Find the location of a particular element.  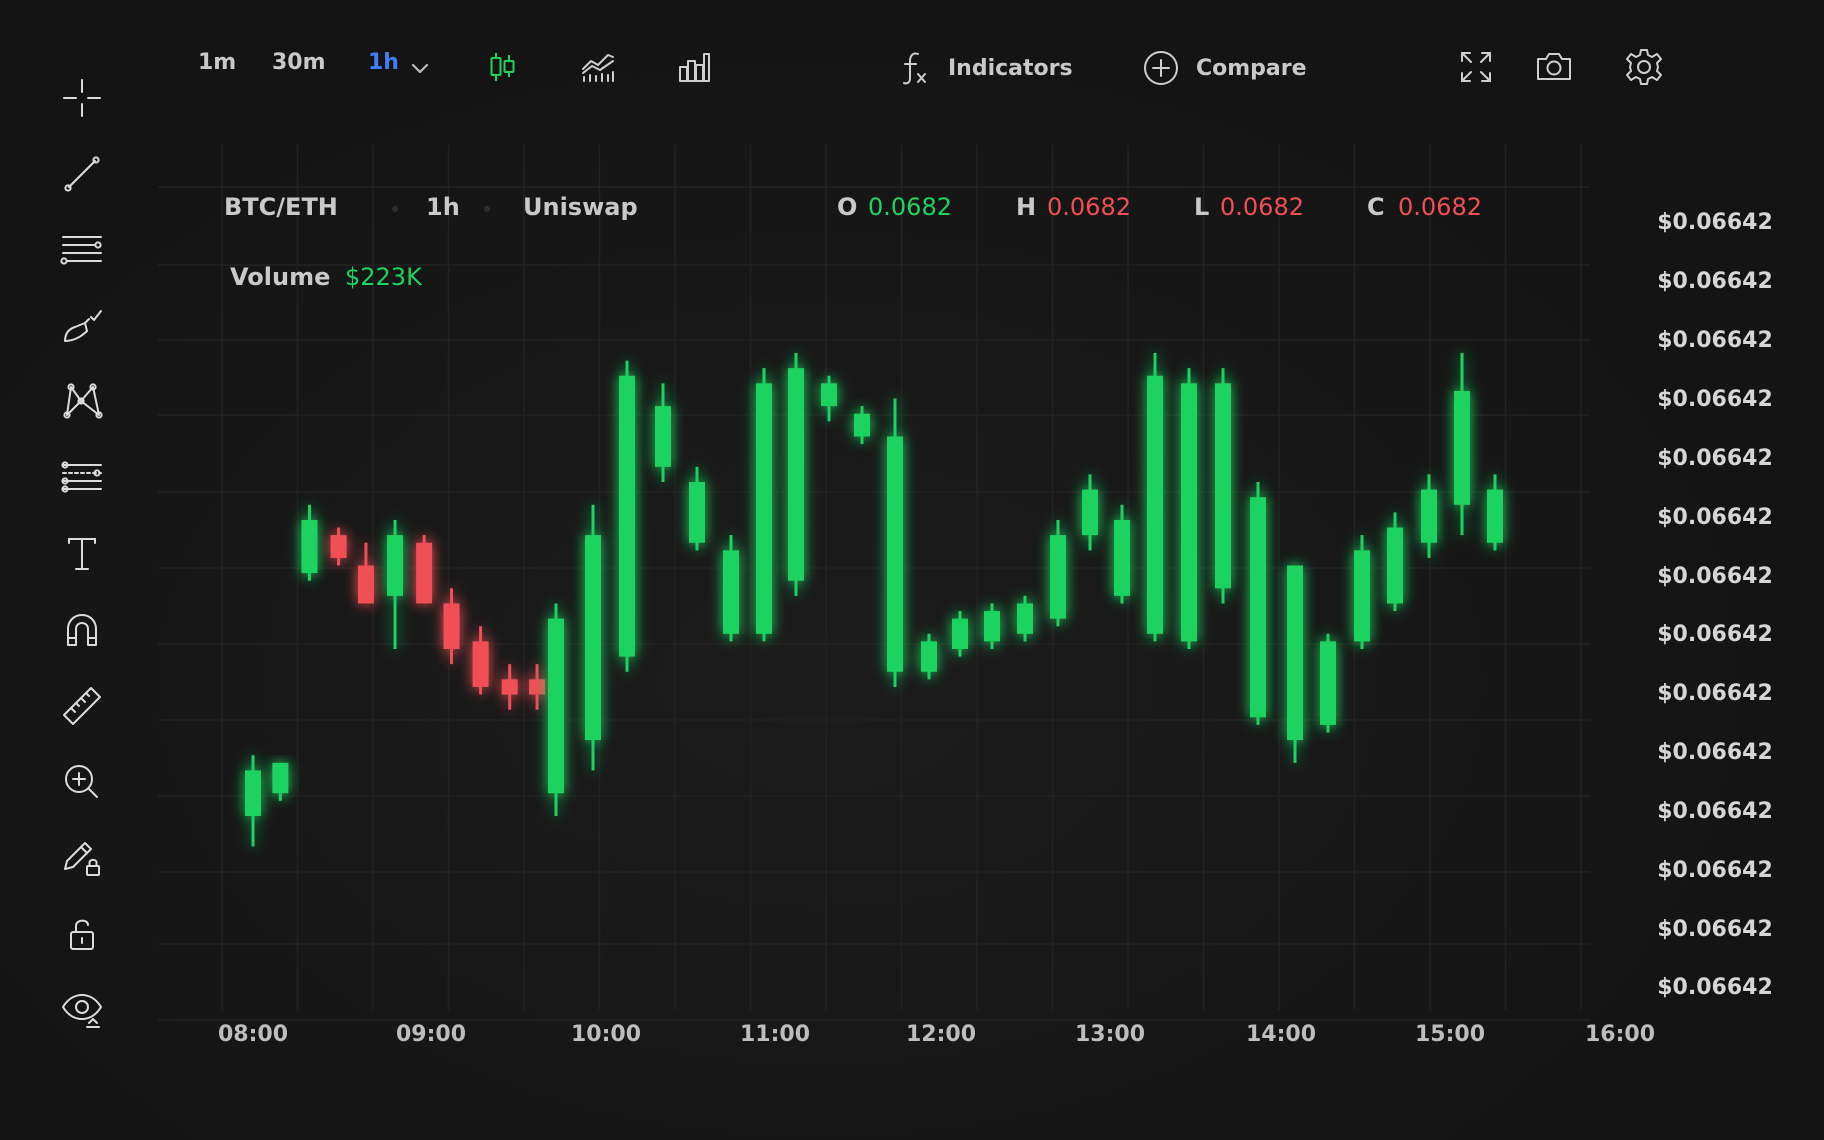

ruler-tool is located at coordinates (82, 706).